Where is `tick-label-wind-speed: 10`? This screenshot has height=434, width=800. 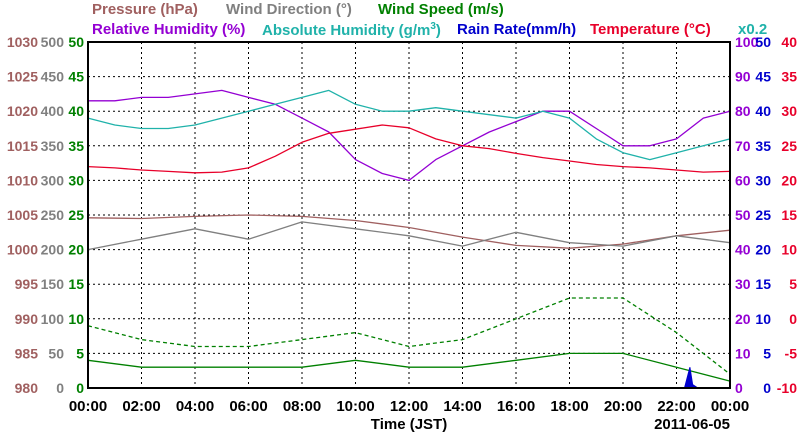 tick-label-wind-speed: 10 is located at coordinates (76, 319).